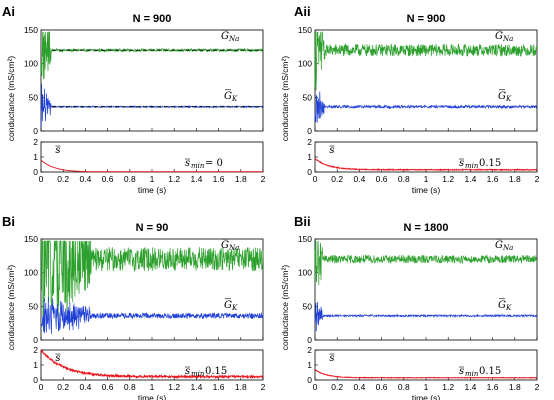 This screenshot has width=554, height=400. I want to click on x-tick-label: 0.4, so click(85, 387).